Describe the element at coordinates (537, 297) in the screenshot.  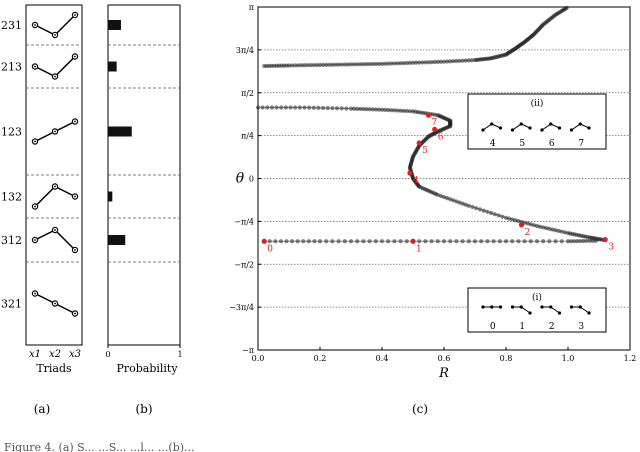
I see `inset-label: (i)` at that location.